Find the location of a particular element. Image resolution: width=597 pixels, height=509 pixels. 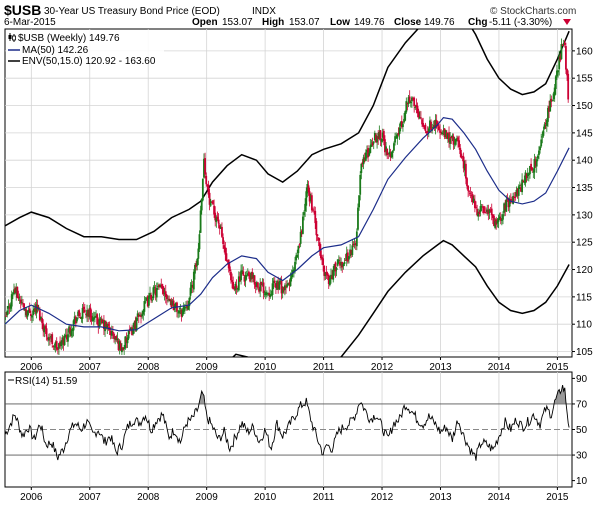

price-xtick-label-2: 2008 is located at coordinates (148, 367).